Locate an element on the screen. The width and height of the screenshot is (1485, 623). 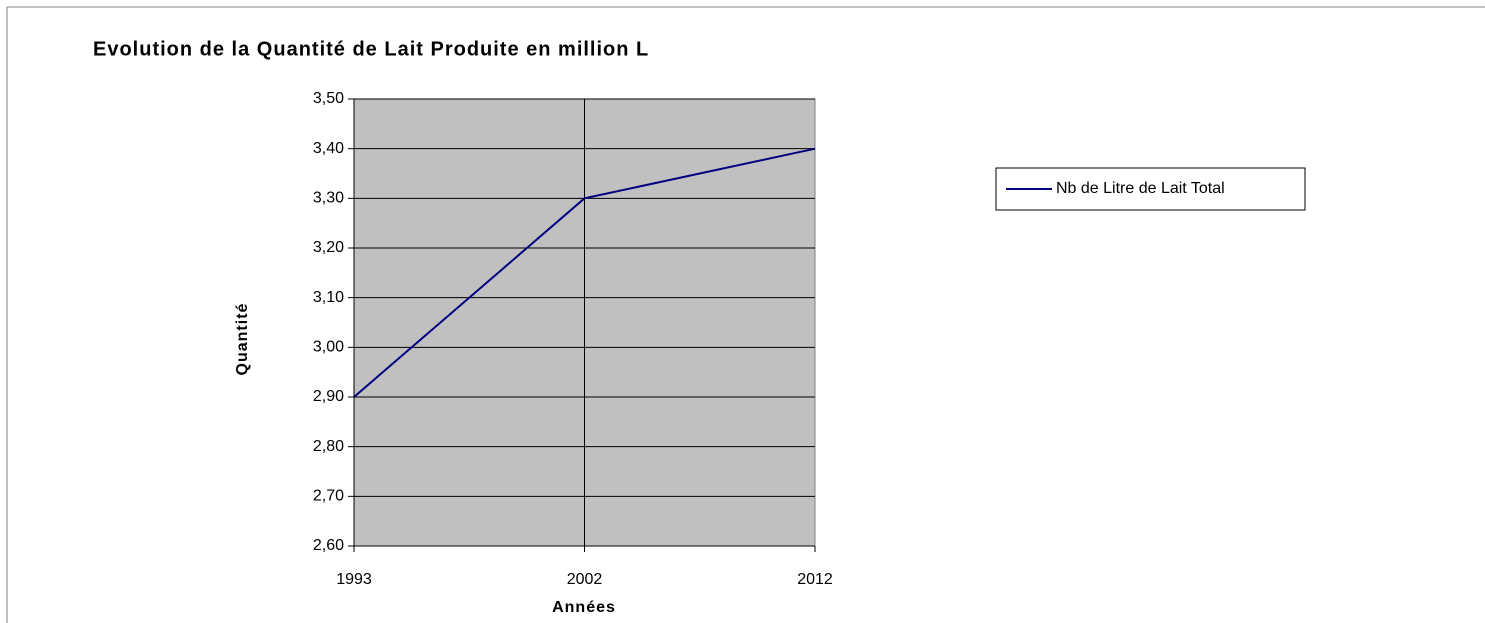
x-tick-label: 2012 is located at coordinates (815, 579).